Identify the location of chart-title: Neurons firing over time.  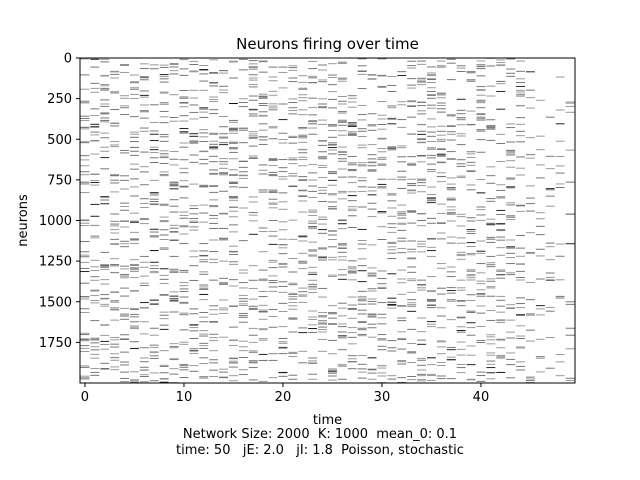
(327, 44).